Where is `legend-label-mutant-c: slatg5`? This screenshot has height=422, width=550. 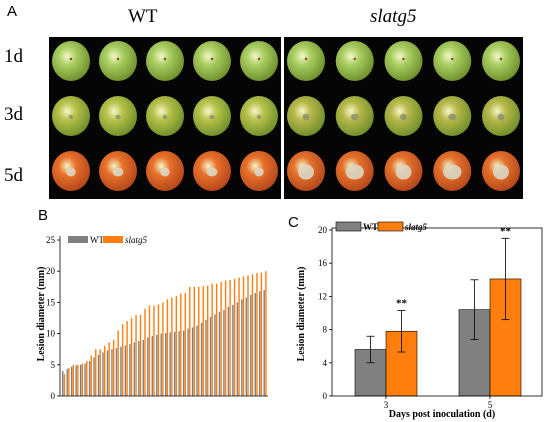
legend-label-mutant-c: slatg5 is located at coordinates (416, 227).